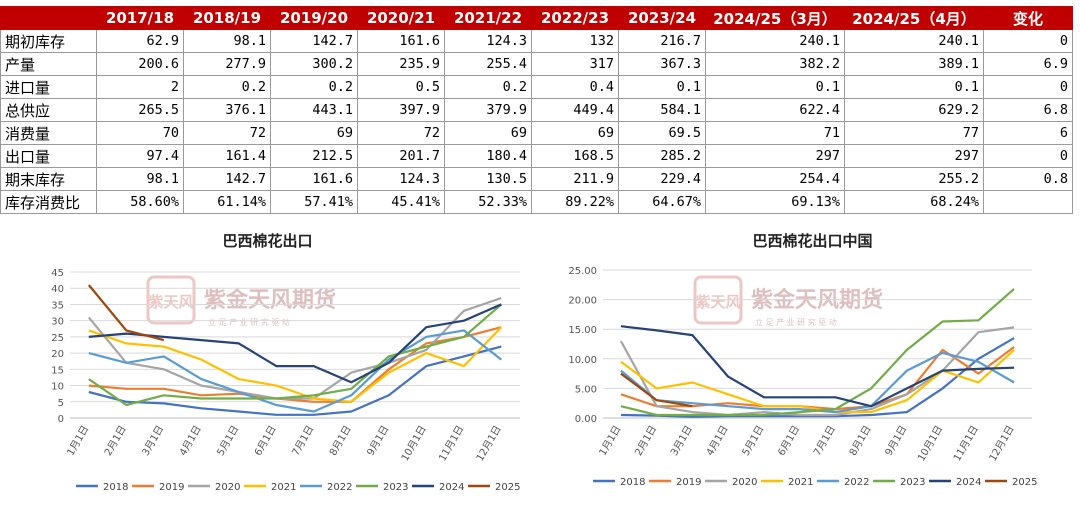 This screenshot has height=507, width=1080. I want to click on table-cell: 69, so click(314, 133).